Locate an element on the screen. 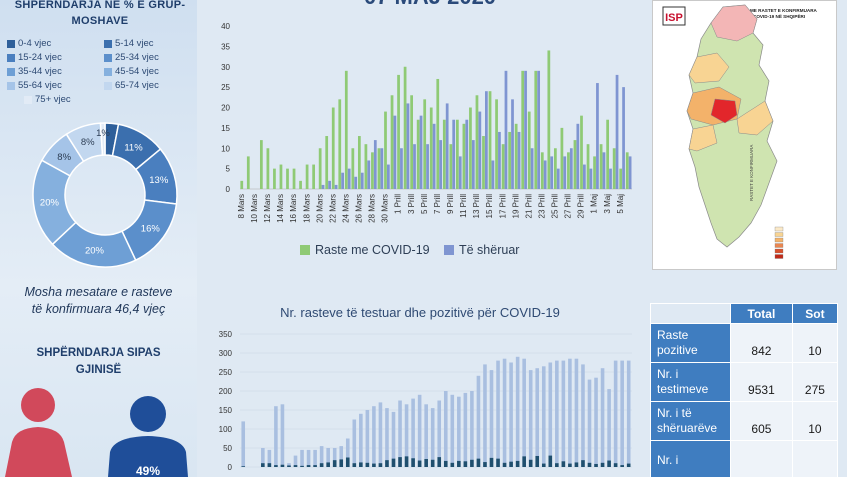 The width and height of the screenshot is (847, 477). table-row: Nr. i të shëruarëve 605 10 is located at coordinates (744, 421).